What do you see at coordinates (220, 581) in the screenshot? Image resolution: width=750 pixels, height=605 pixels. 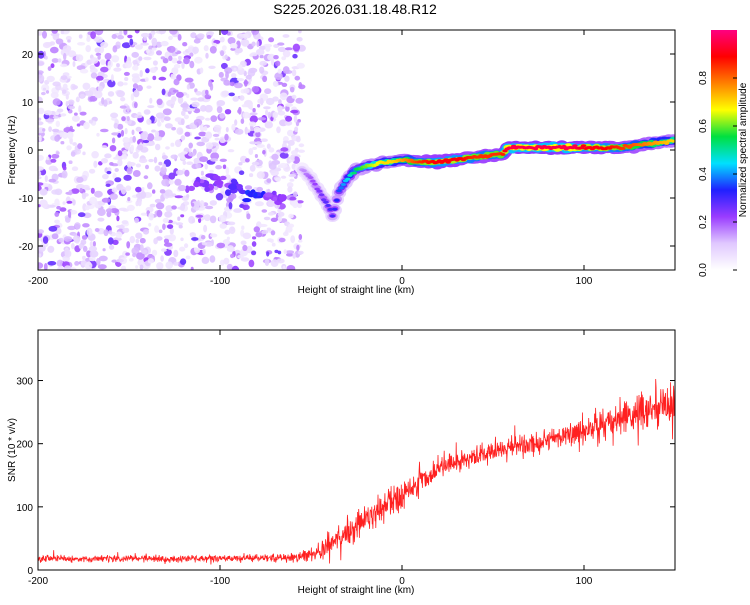 I see `x-tick-label: -100` at bounding box center [220, 581].